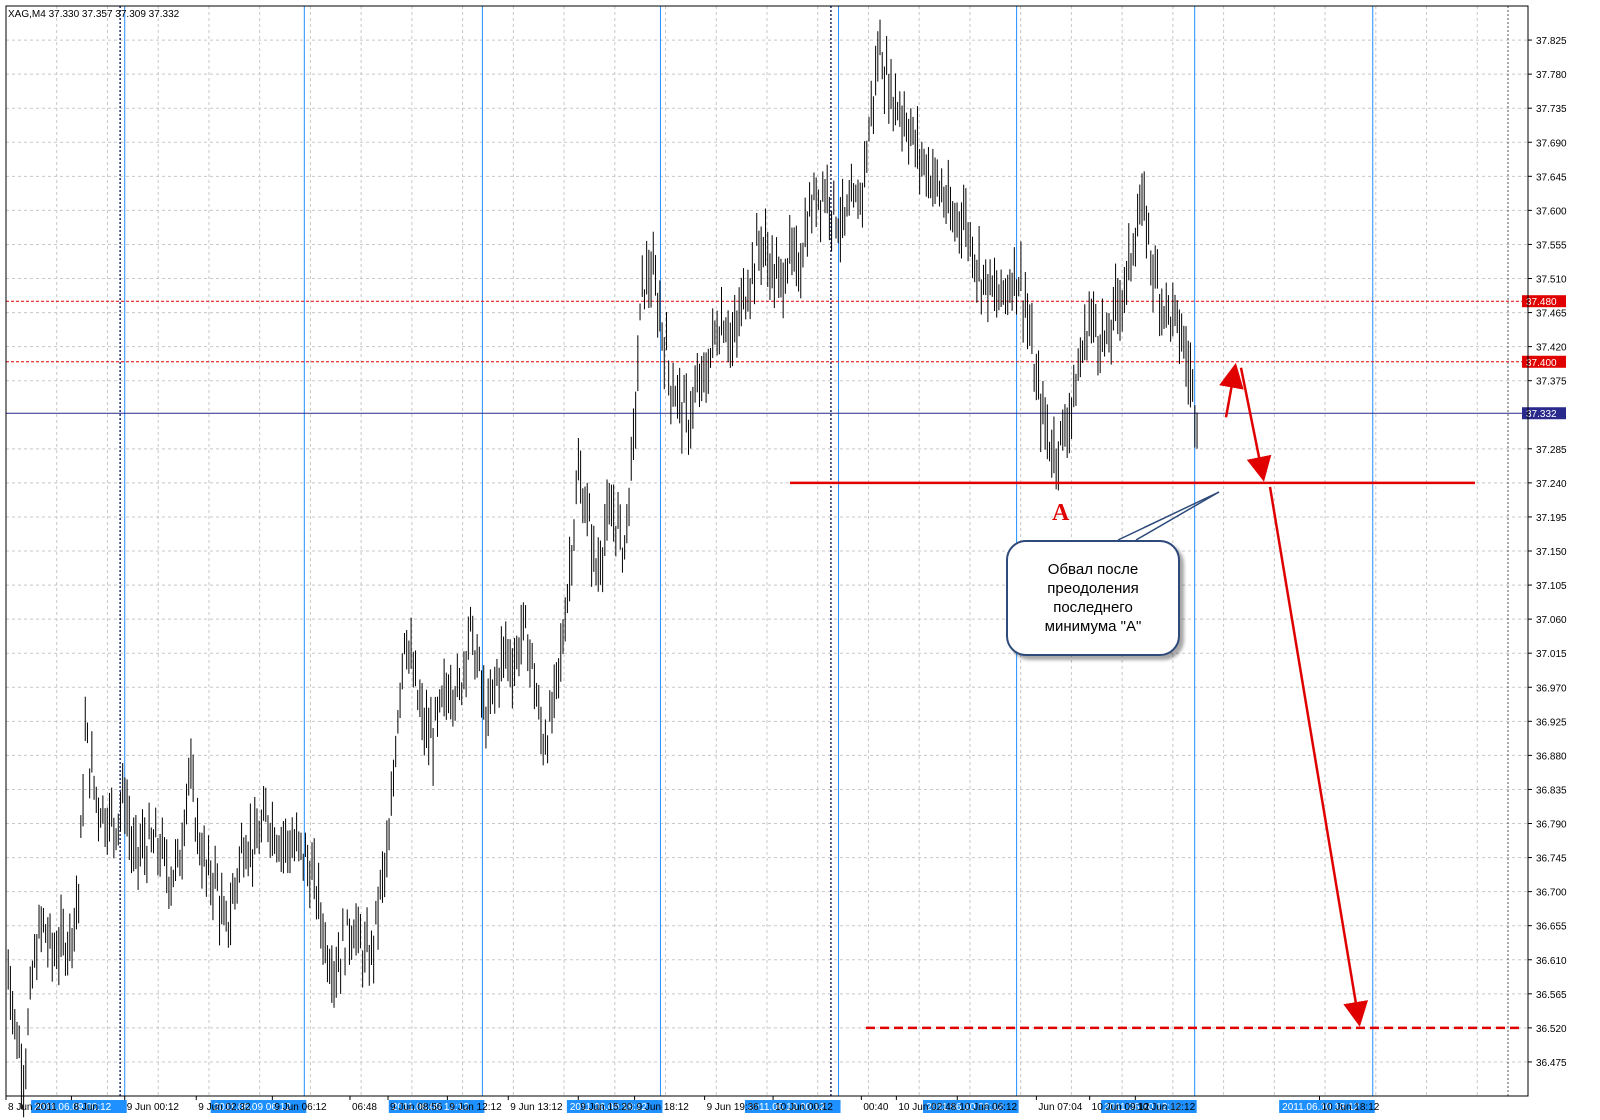  I want to click on x-tick-label: 9 Jun 12:12, so click(475, 1107).